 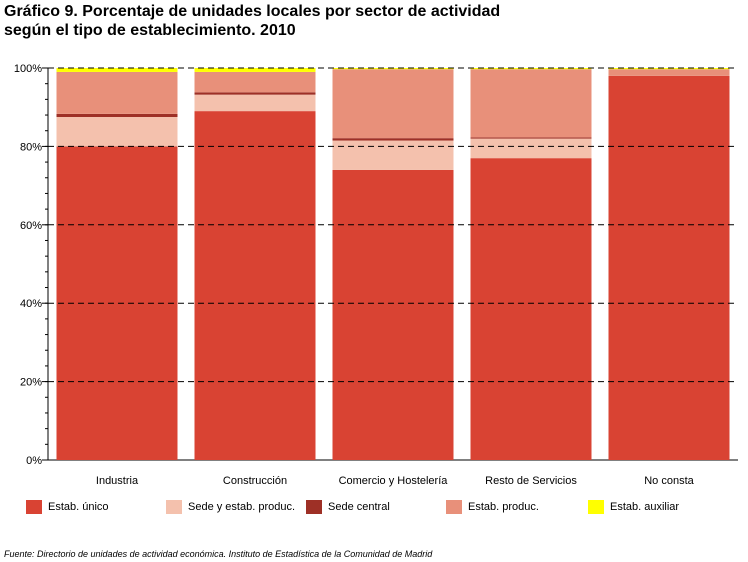 What do you see at coordinates (150, 30) in the screenshot?
I see `chart-title-line-2: según el tipo de establecimiento. 2010` at bounding box center [150, 30].